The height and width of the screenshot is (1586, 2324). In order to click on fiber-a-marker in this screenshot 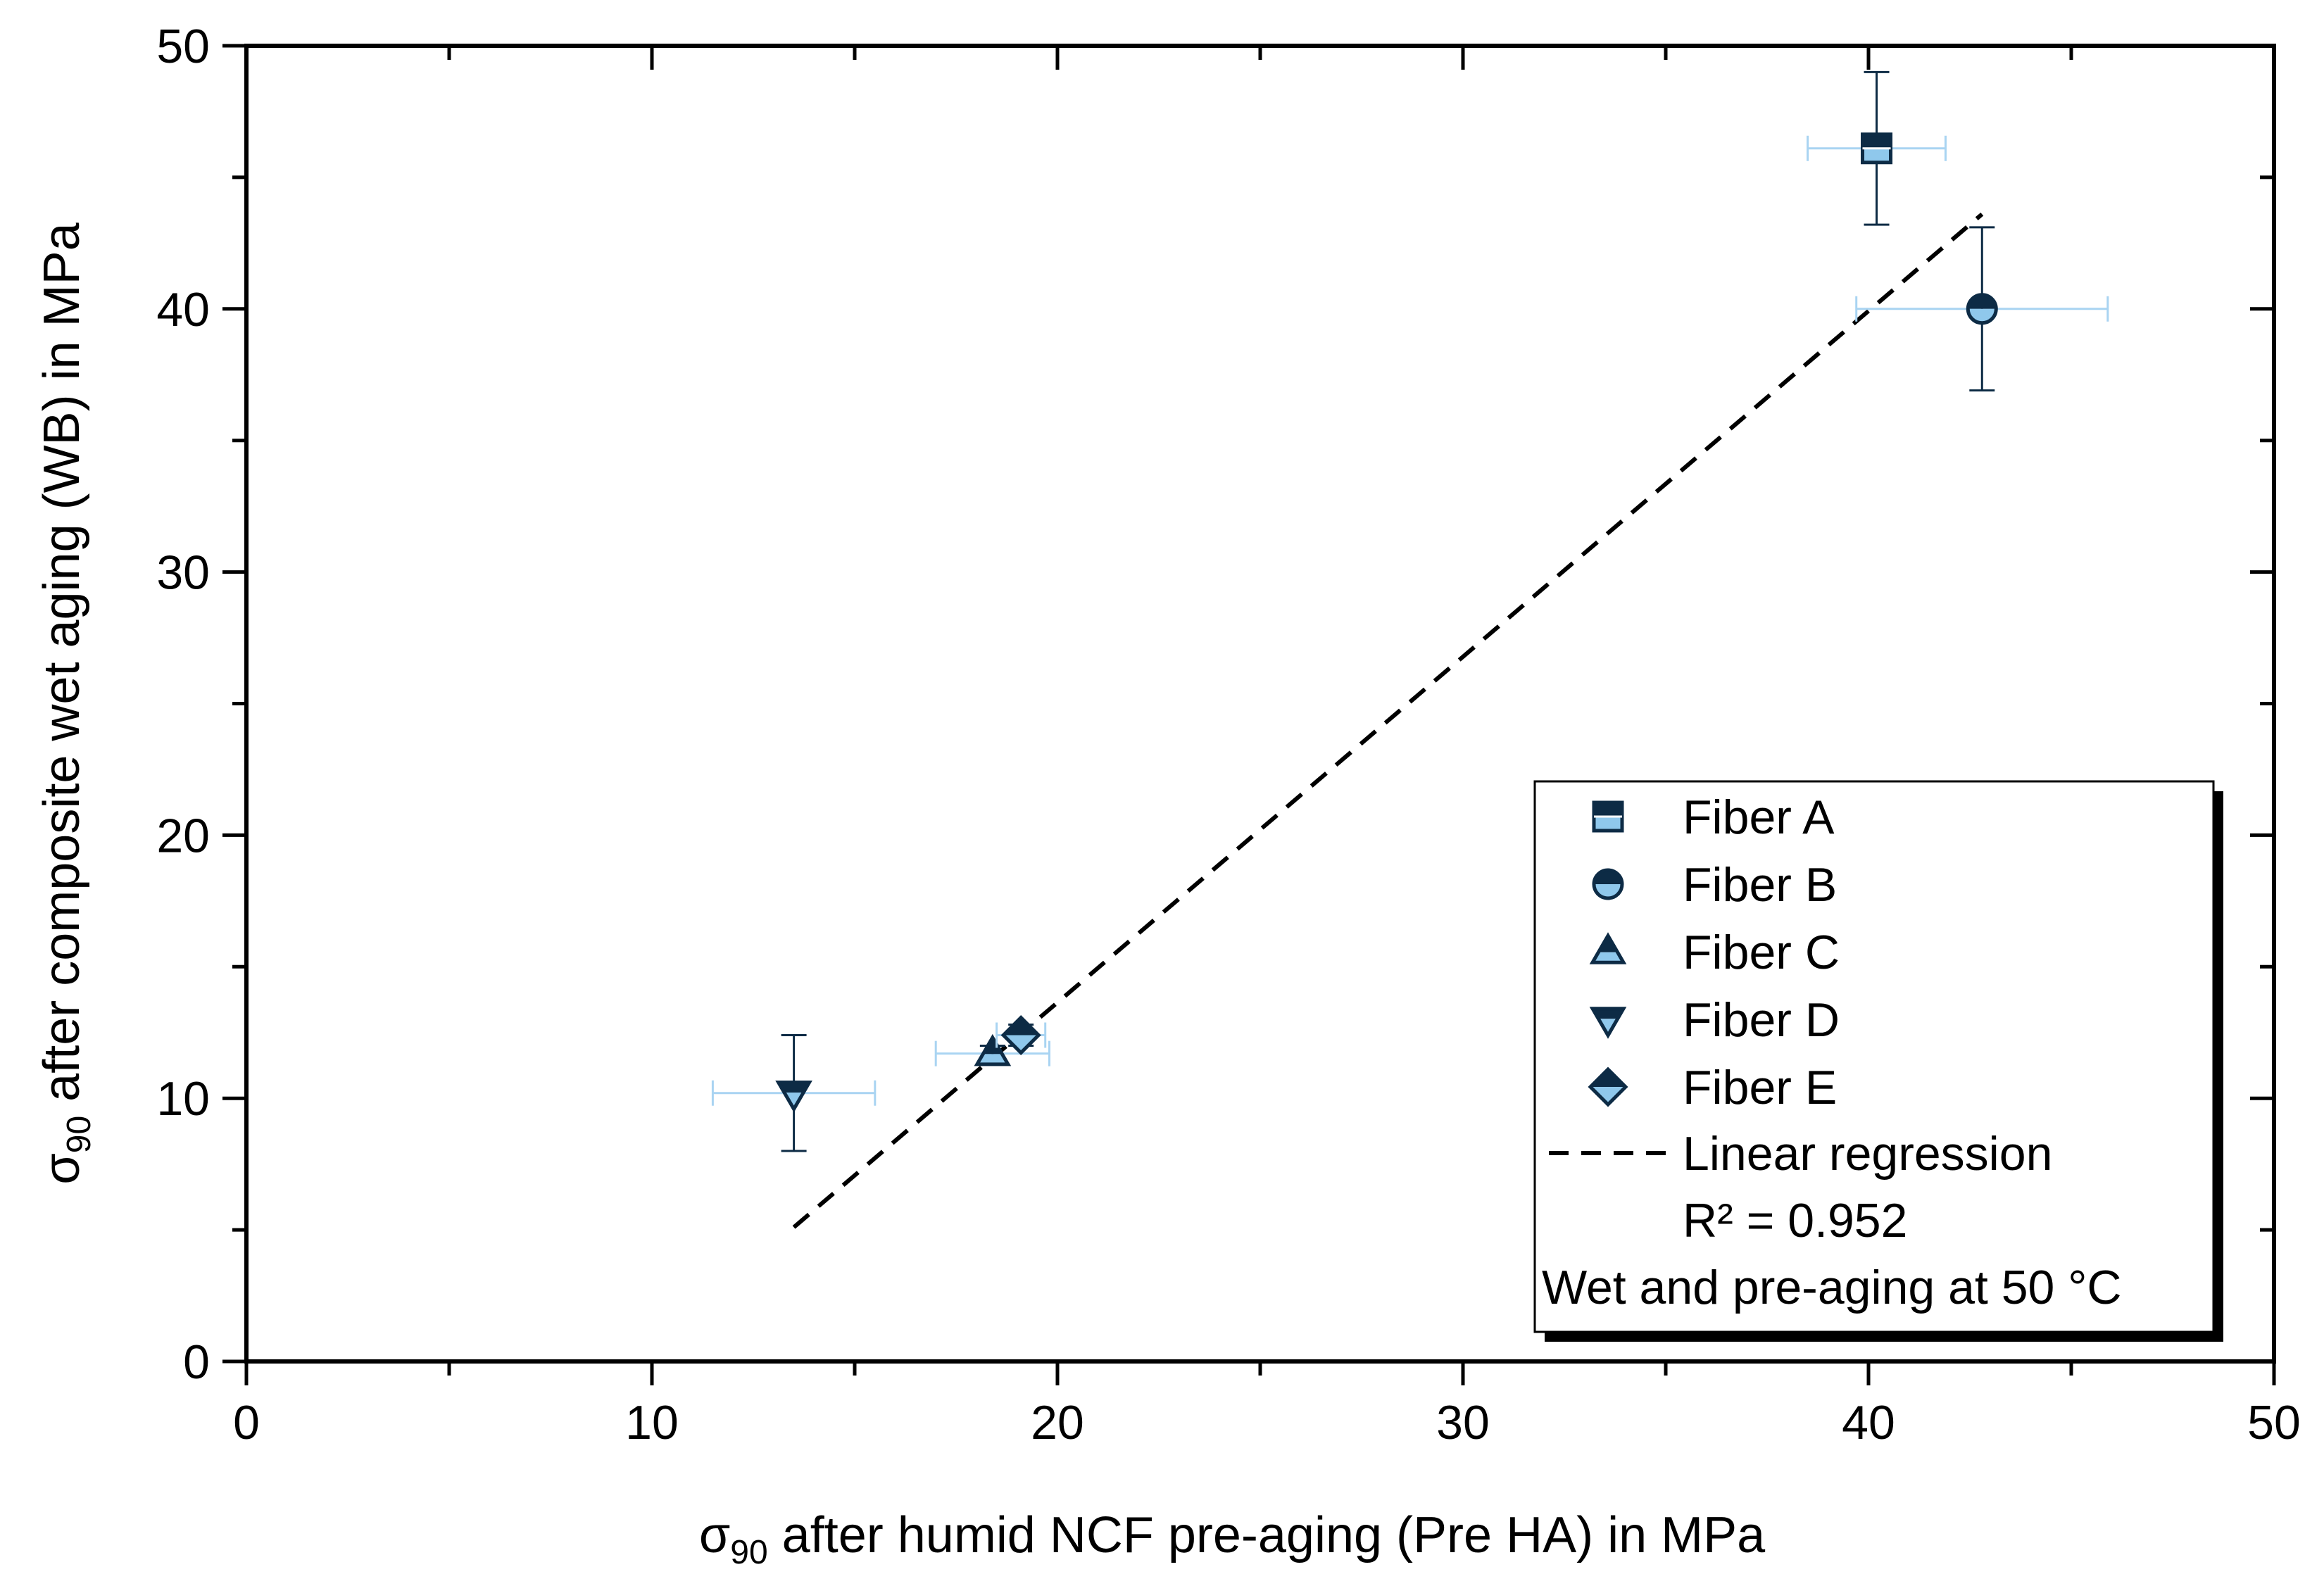, I will do `click(1877, 148)`.